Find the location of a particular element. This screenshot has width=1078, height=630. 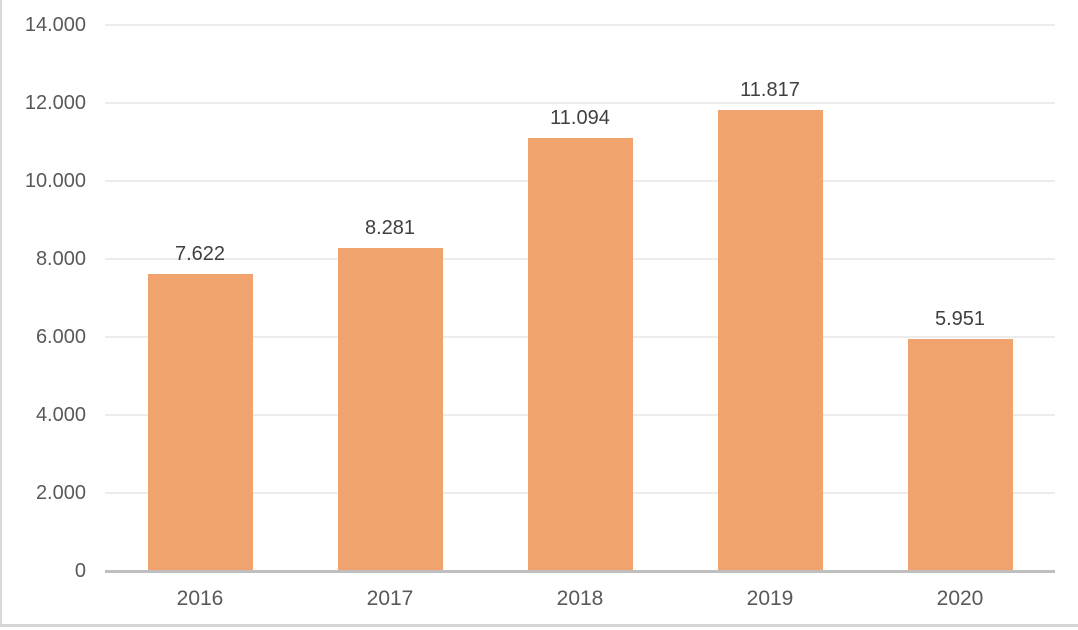

bar-2017 is located at coordinates (390, 409).